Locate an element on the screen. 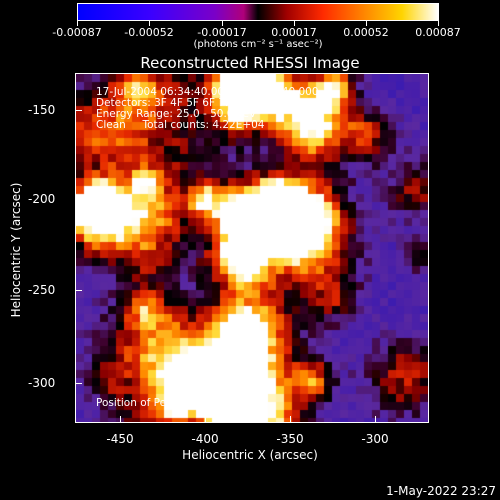 The image size is (500, 500). plot-title: Reconstructed RHESSI Image is located at coordinates (250, 63).